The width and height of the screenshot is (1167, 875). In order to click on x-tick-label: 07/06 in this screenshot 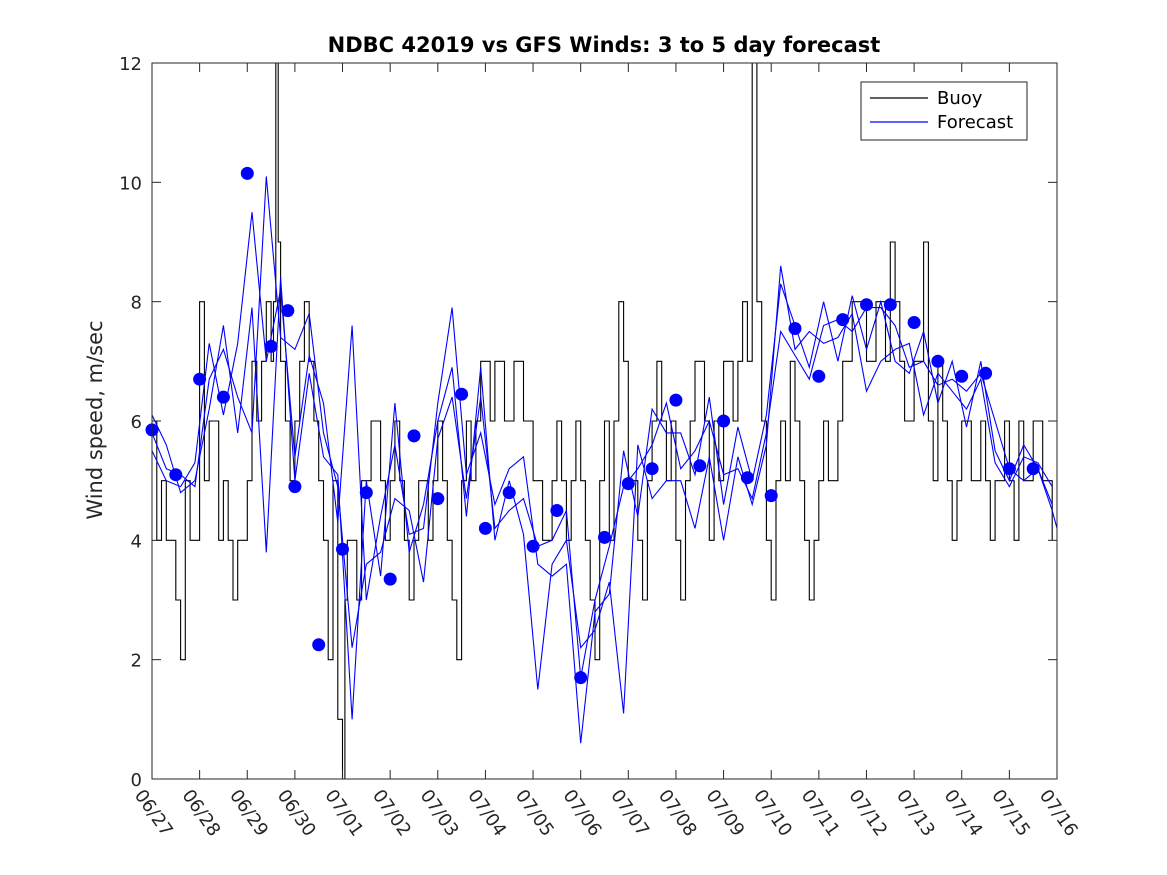, I will do `click(582, 813)`.